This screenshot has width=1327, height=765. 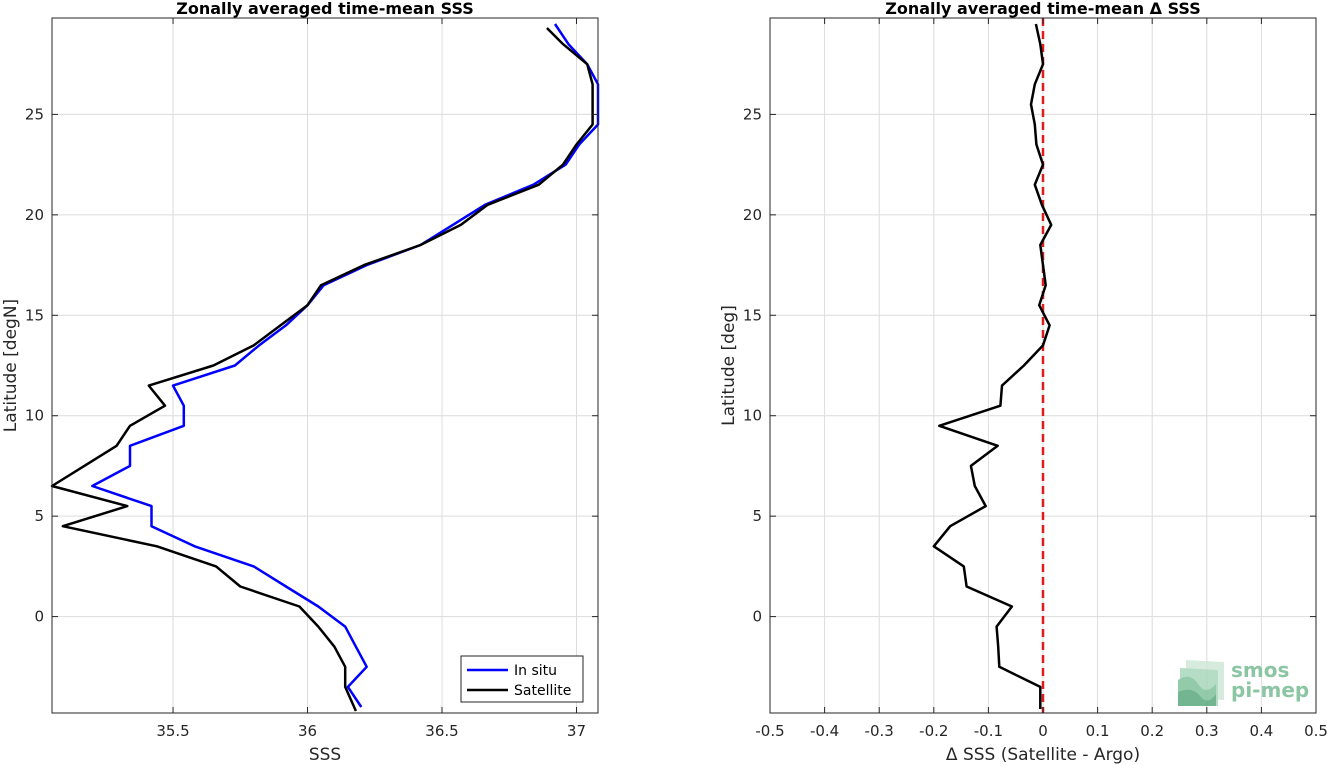 I want to click on legend-satellite-label: Satellite, so click(x=542, y=691).